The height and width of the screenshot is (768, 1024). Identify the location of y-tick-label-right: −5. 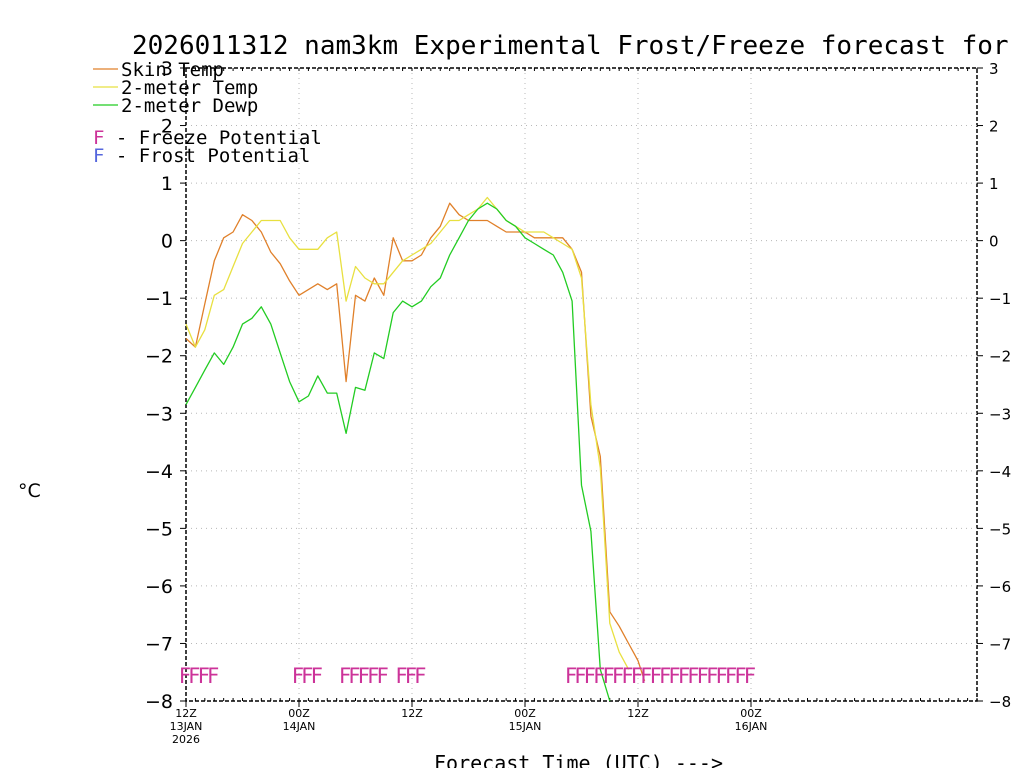
(1000, 529).